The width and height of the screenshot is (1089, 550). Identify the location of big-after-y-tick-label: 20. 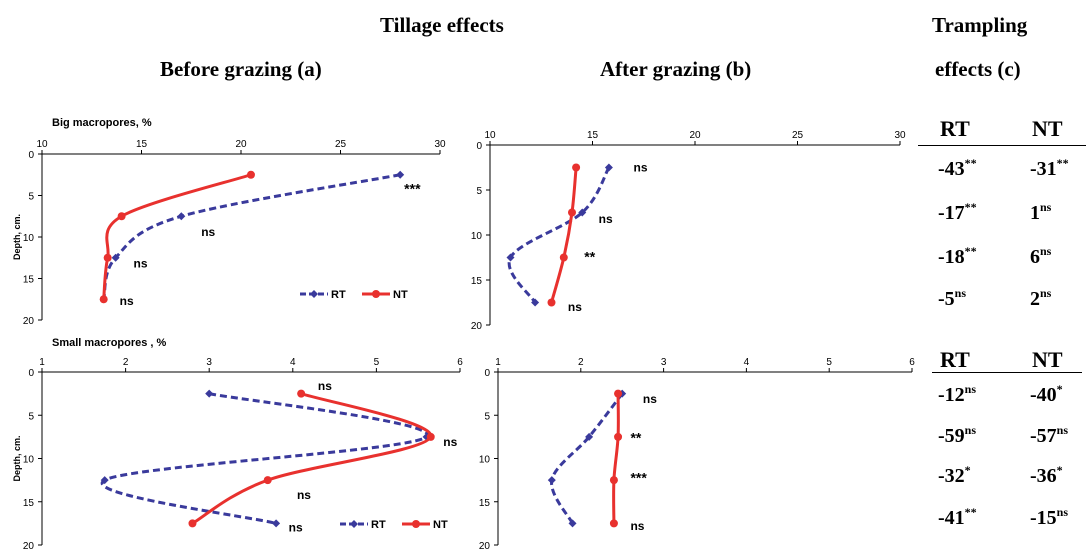
(477, 326).